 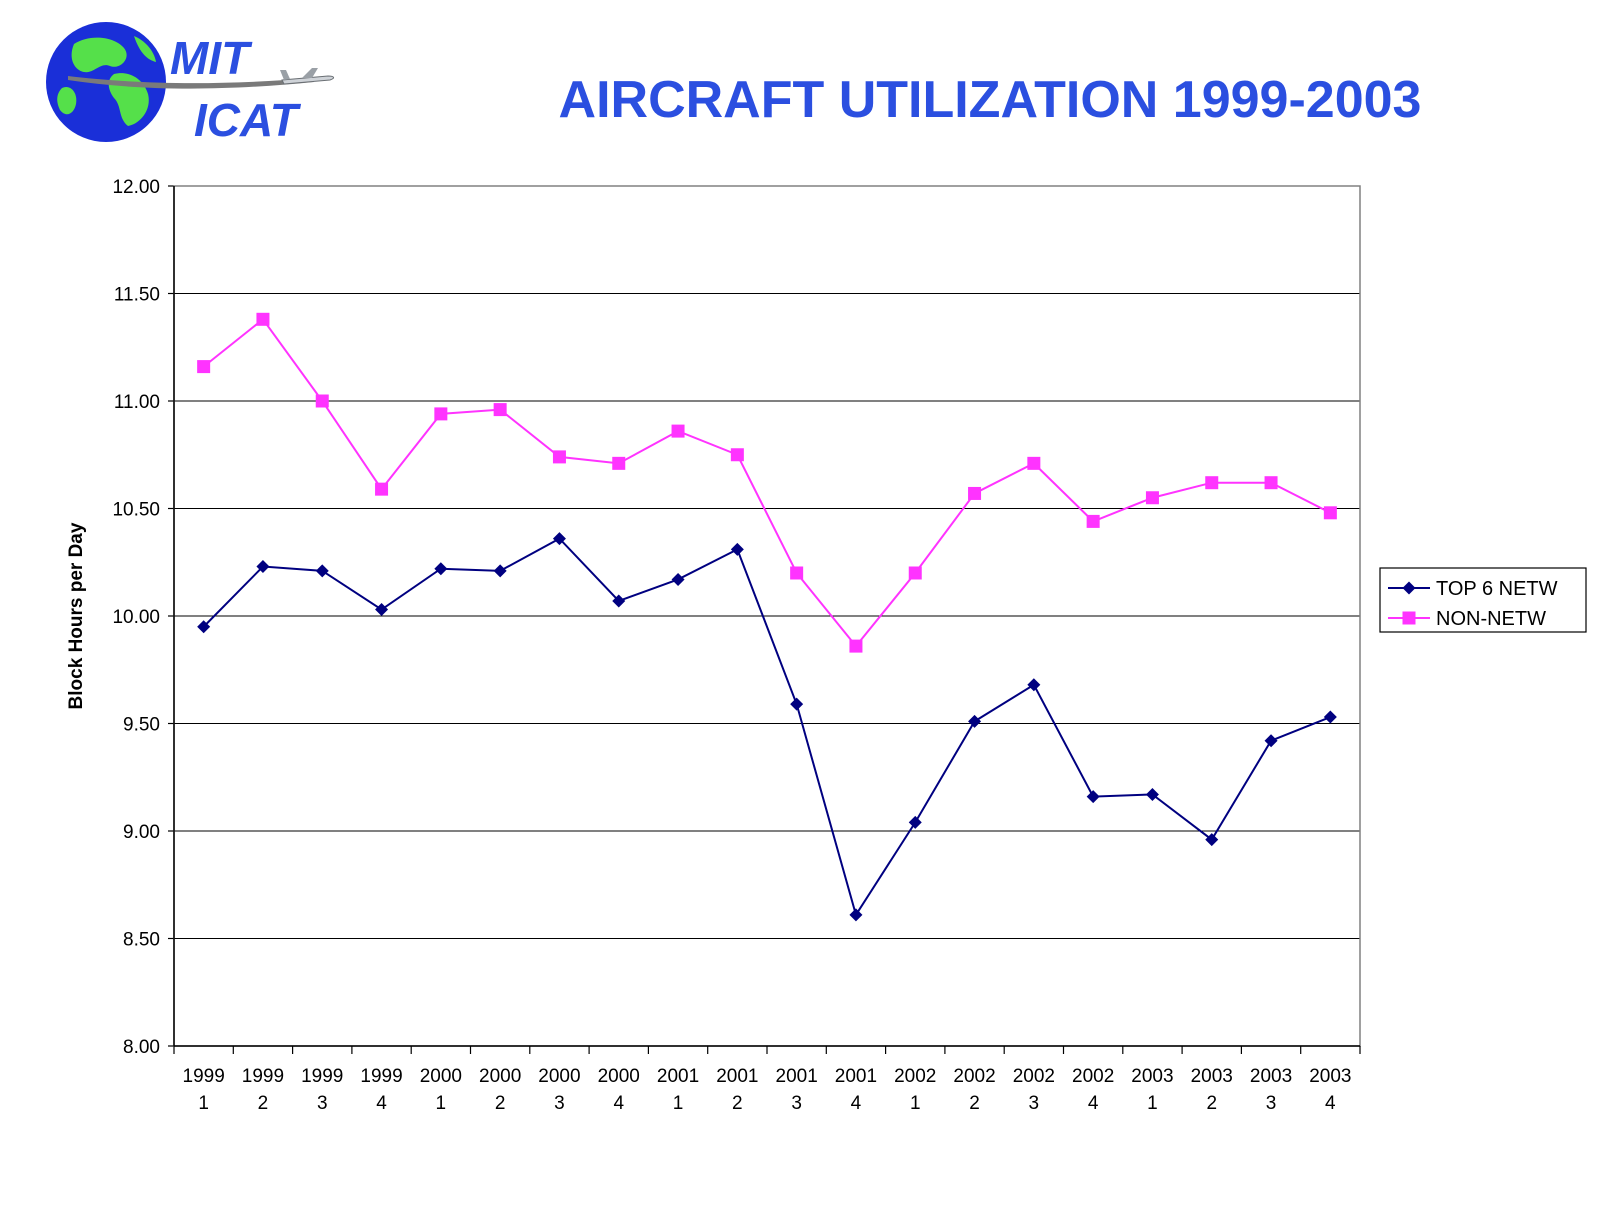 I want to click on legend-marker, so click(x=1409, y=588).